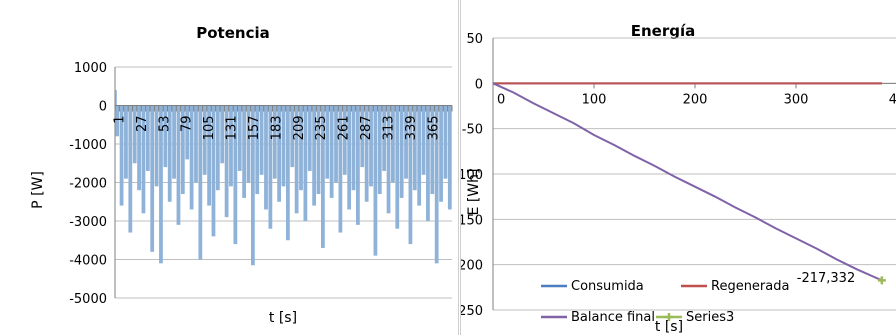 The image size is (896, 335). I want to click on potencia-x-tick-label: 183, so click(276, 128).